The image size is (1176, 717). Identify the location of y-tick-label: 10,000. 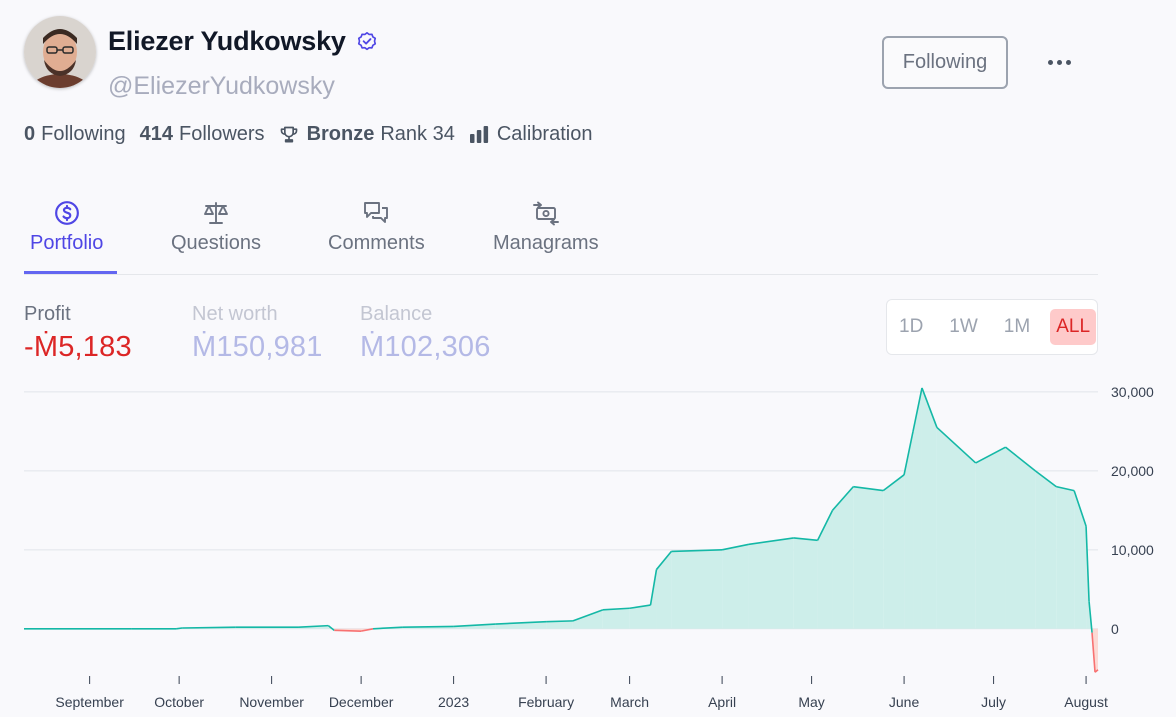
(1132, 550).